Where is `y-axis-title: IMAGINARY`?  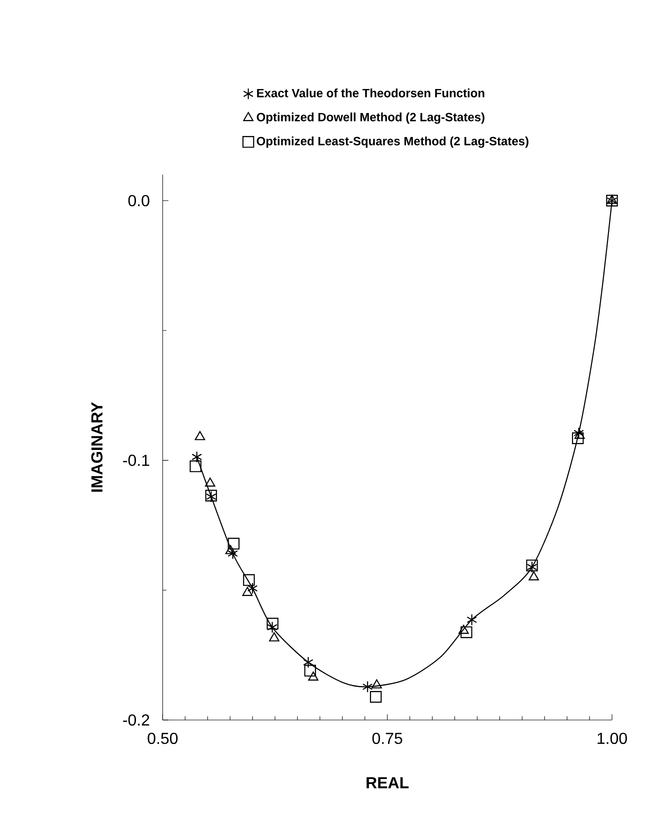 y-axis-title: IMAGINARY is located at coordinates (97, 447).